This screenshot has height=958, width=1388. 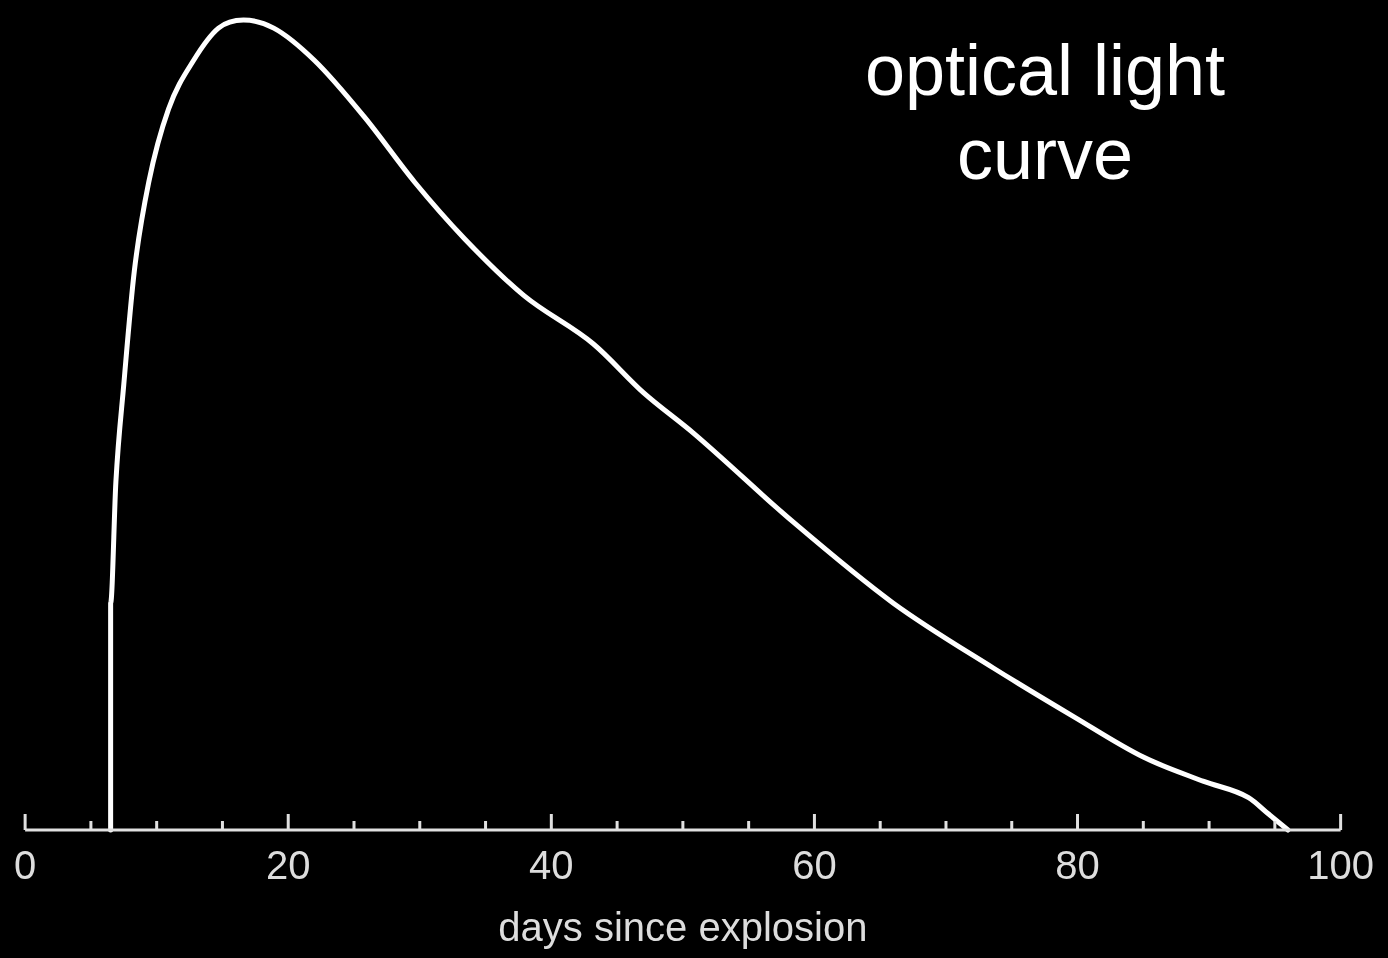 I want to click on x-tick-label: 20, so click(x=288, y=865).